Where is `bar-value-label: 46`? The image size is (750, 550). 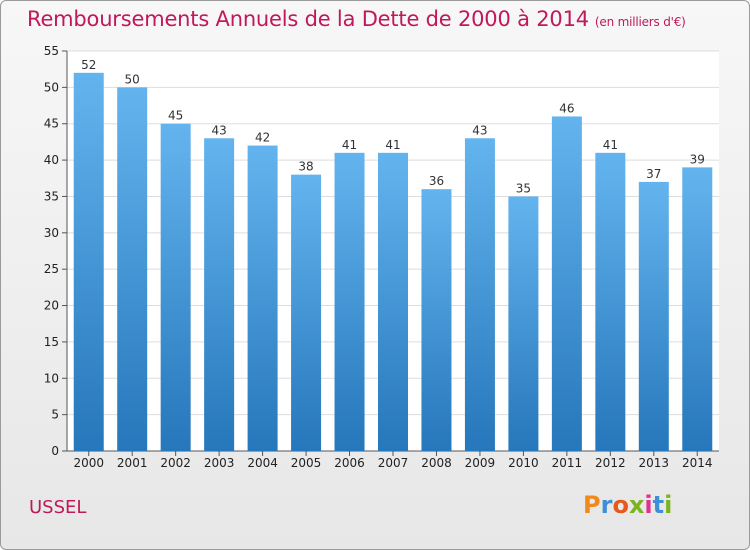
bar-value-label: 46 is located at coordinates (566, 108).